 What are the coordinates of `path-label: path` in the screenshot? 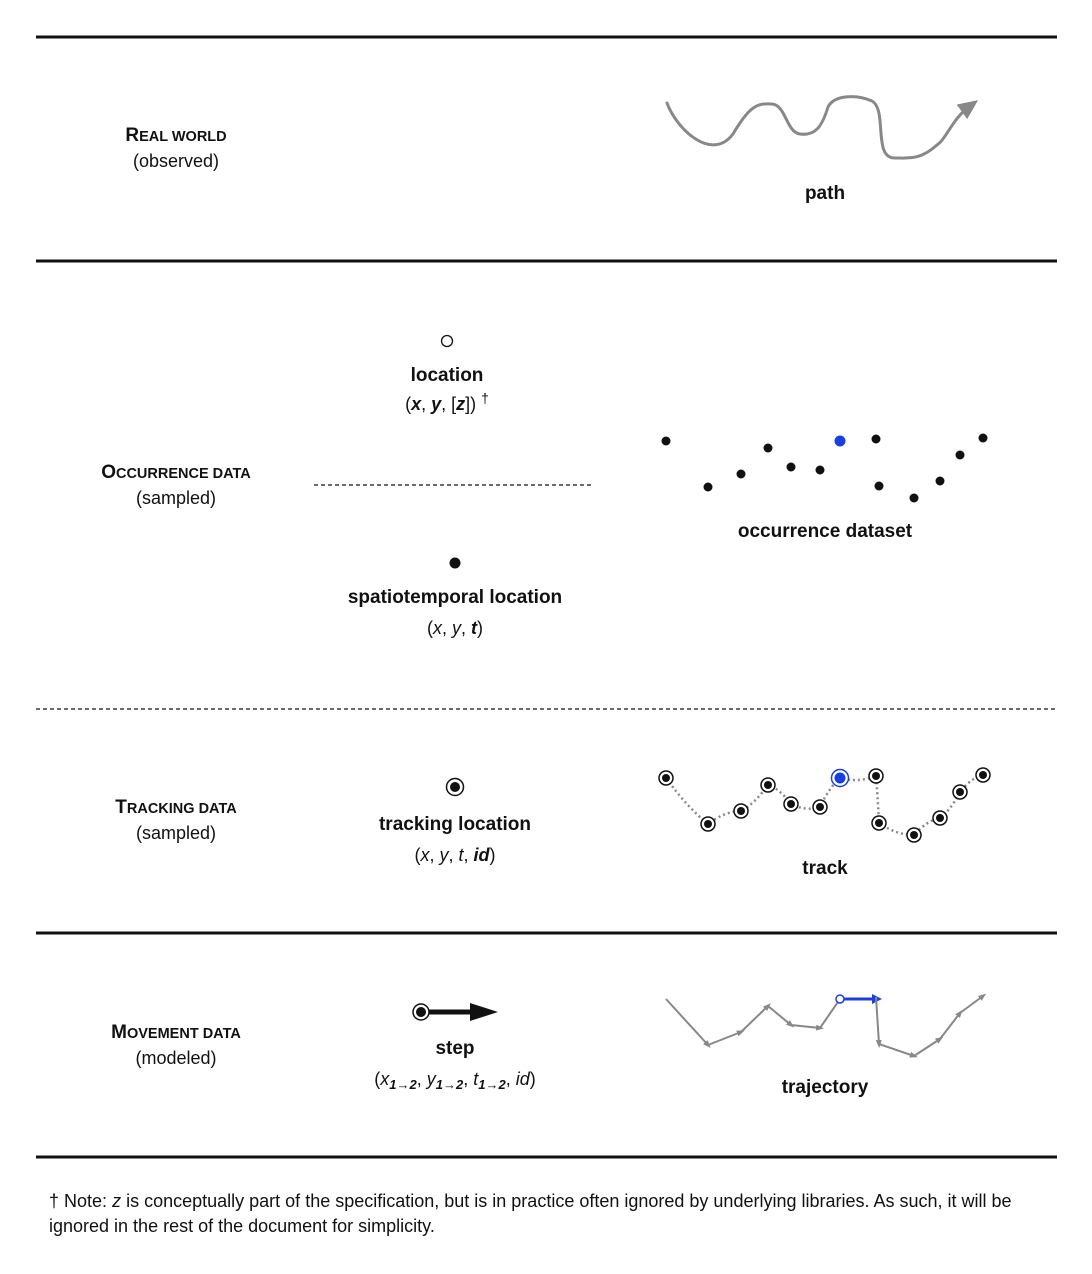 It's located at (825, 193).